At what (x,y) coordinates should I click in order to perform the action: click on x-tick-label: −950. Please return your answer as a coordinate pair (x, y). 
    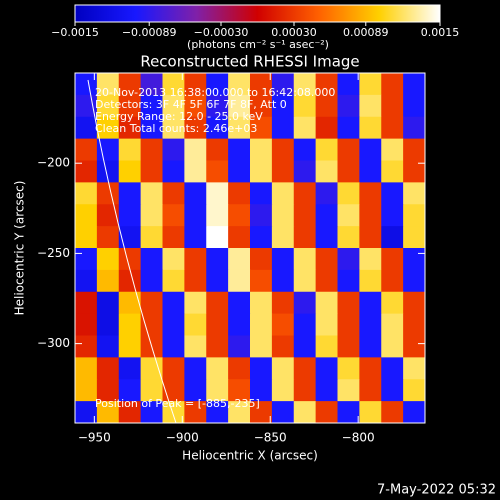
    Looking at the image, I should click on (94, 438).